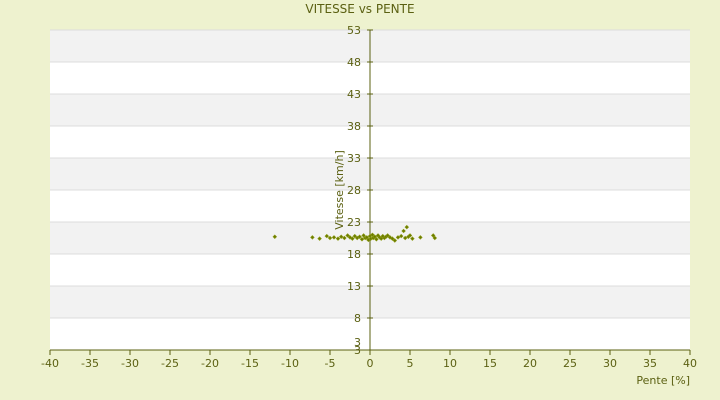 The image size is (720, 400). I want to click on y-tick-label-bottom: 3, so click(357, 350).